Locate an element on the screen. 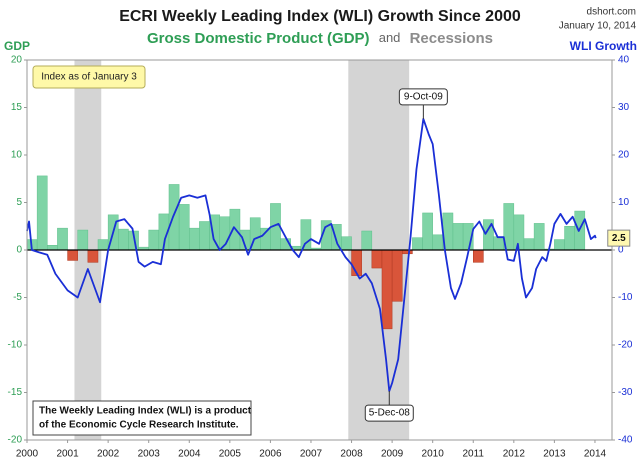 The width and height of the screenshot is (640, 466). y2-tick-label: 0 is located at coordinates (621, 250).